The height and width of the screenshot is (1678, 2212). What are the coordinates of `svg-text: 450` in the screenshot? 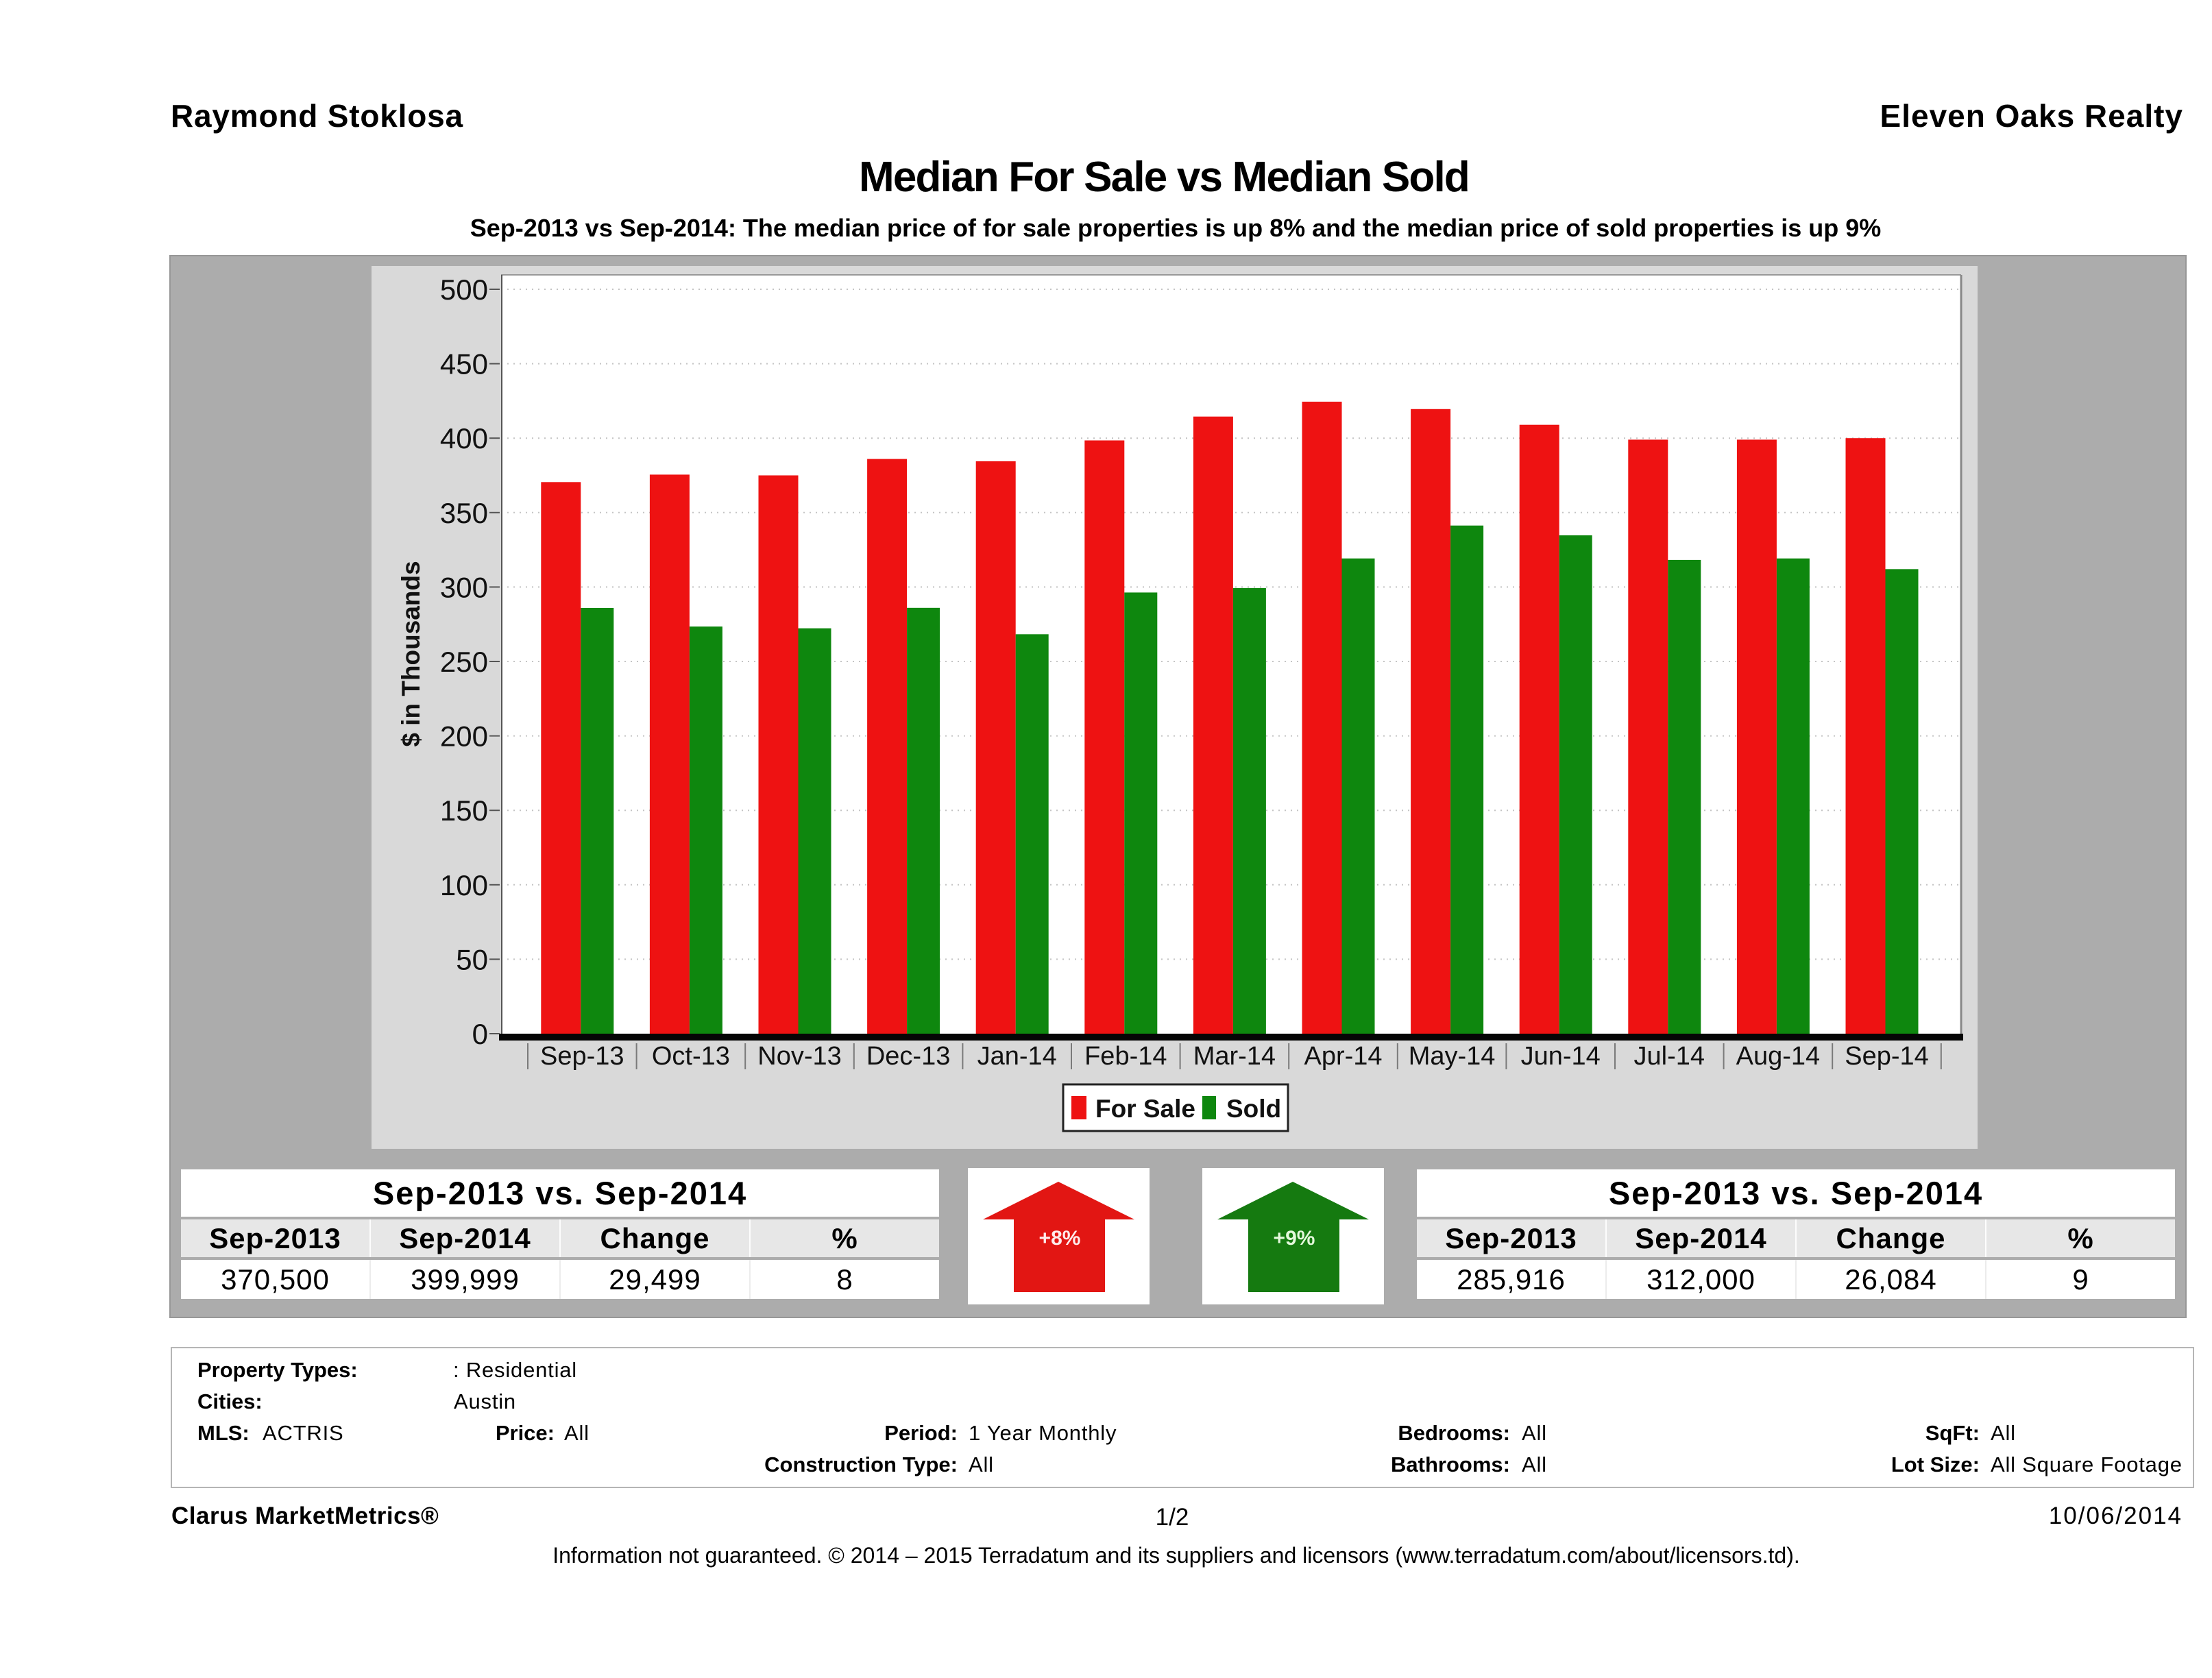 It's located at (464, 364).